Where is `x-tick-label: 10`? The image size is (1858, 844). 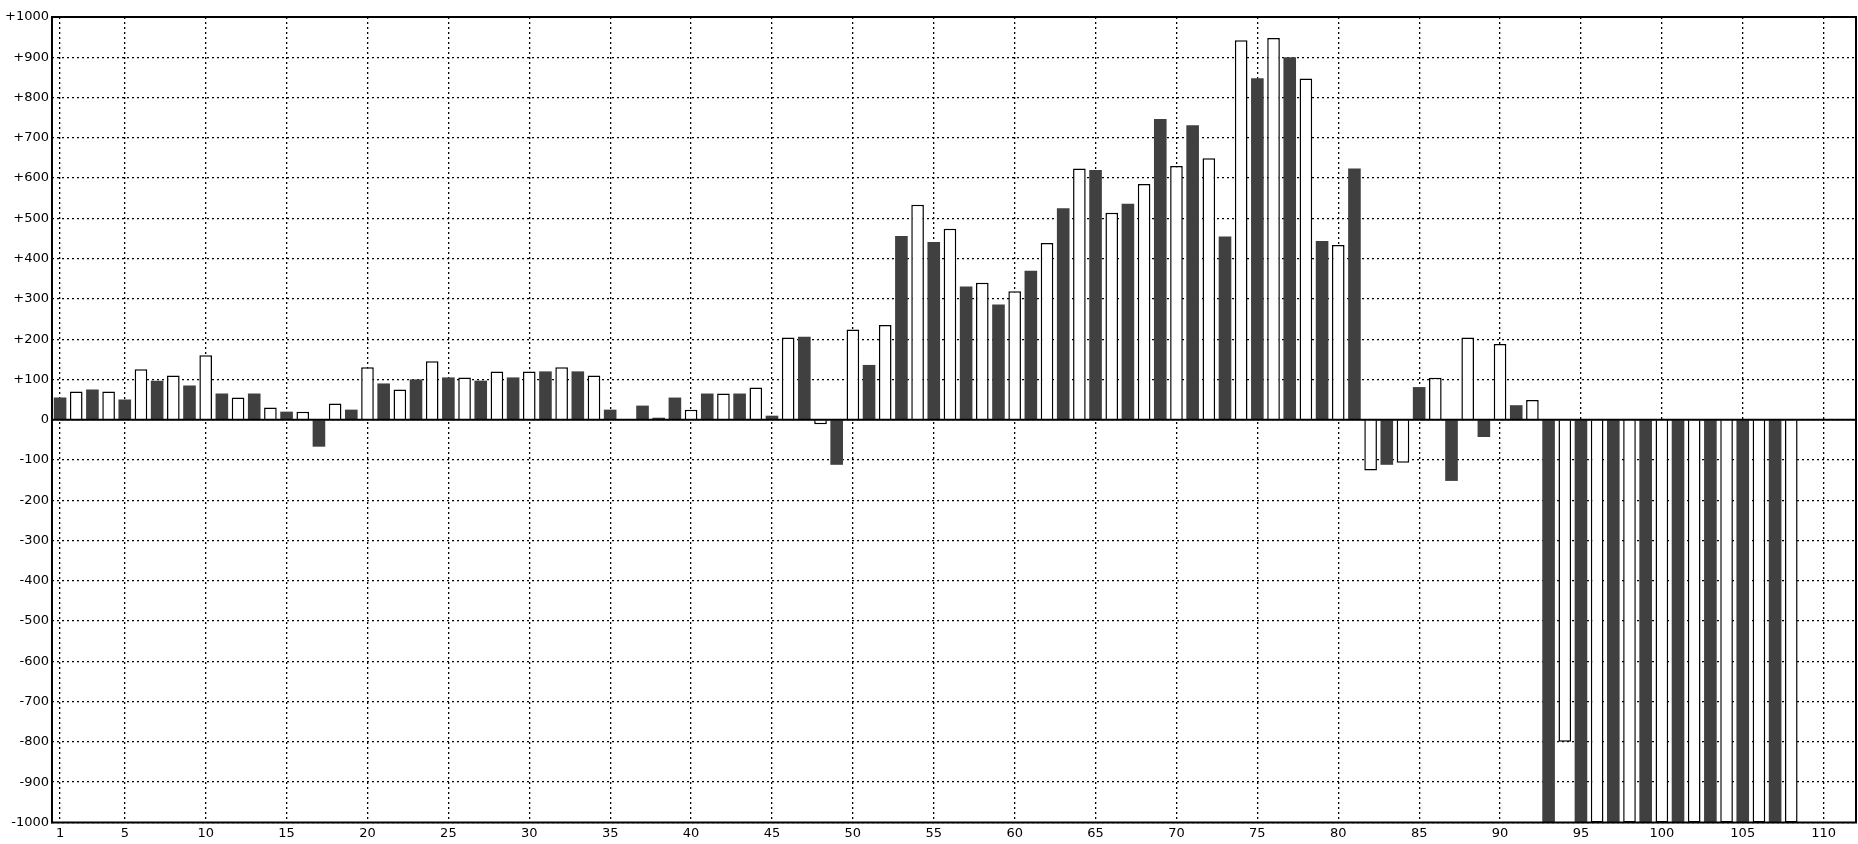 x-tick-label: 10 is located at coordinates (205, 832).